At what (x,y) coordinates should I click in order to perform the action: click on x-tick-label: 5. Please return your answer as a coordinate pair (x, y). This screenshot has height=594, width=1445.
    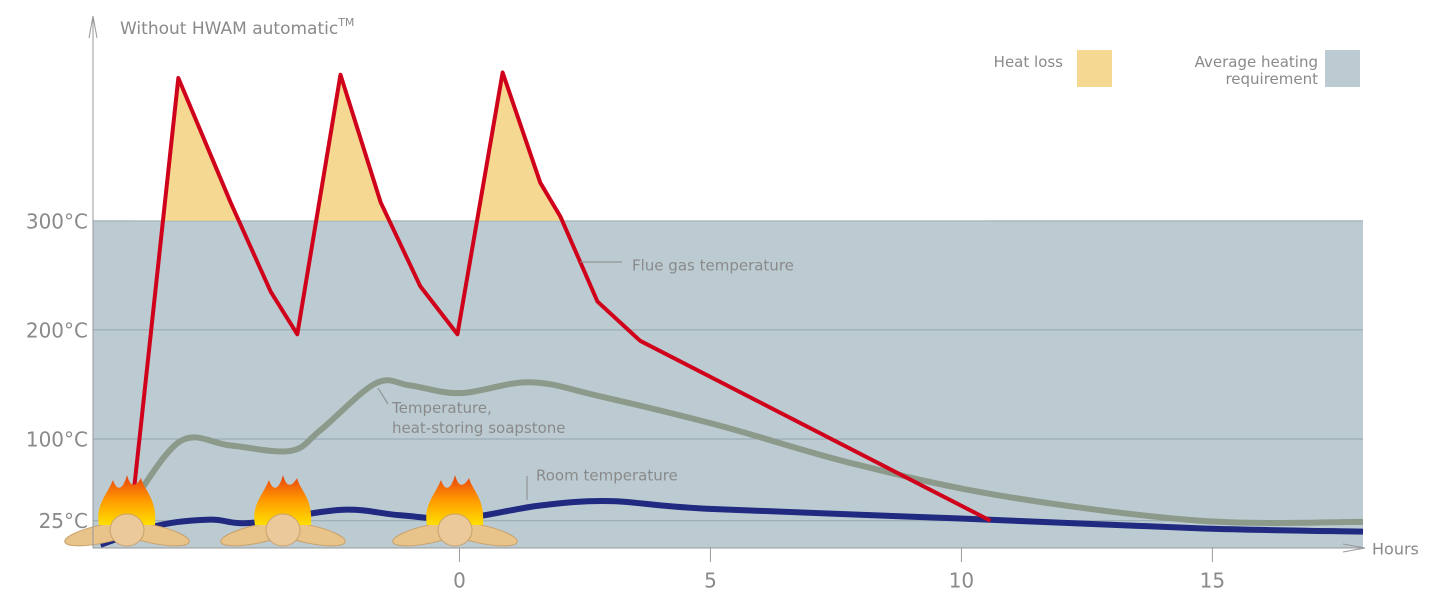
    Looking at the image, I should click on (710, 581).